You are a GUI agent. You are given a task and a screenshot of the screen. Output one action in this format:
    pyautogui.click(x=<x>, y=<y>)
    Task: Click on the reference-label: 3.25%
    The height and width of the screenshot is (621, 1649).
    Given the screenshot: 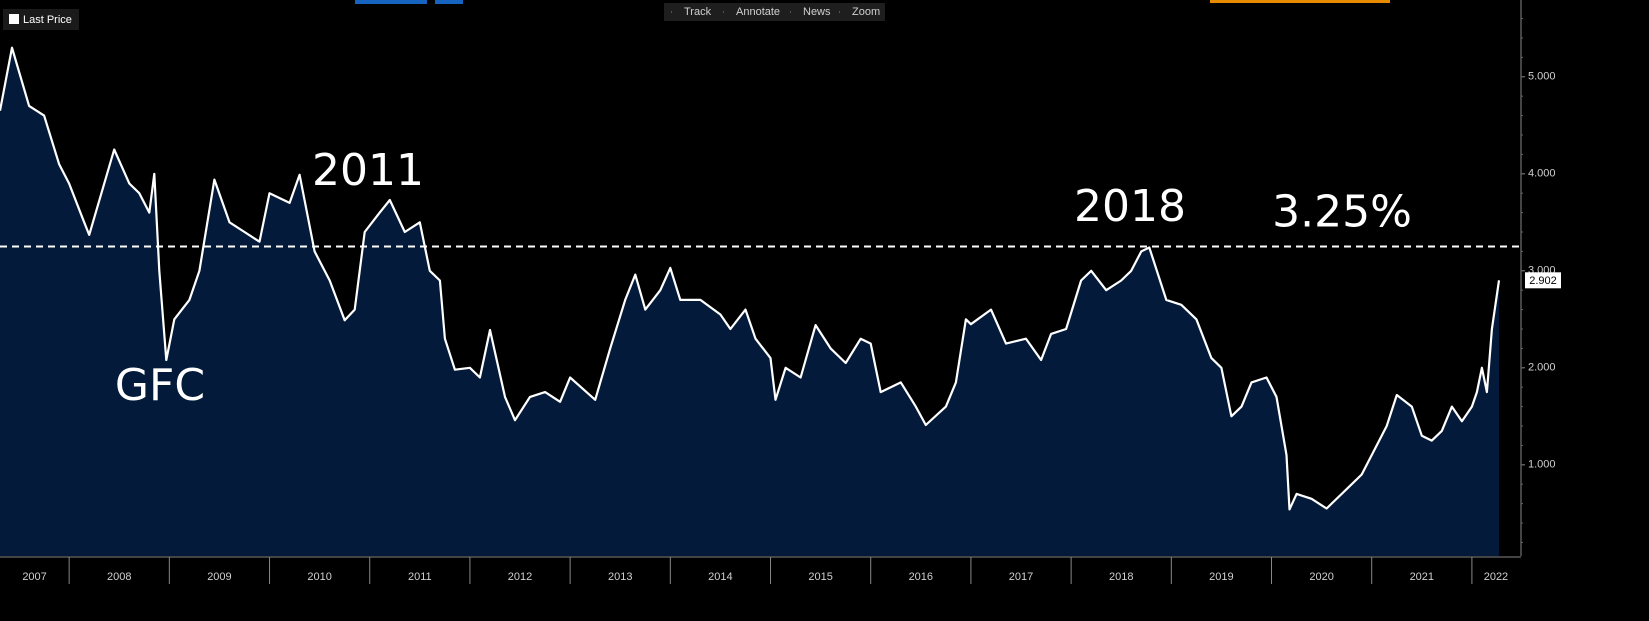 What is the action you would take?
    pyautogui.click(x=1342, y=212)
    